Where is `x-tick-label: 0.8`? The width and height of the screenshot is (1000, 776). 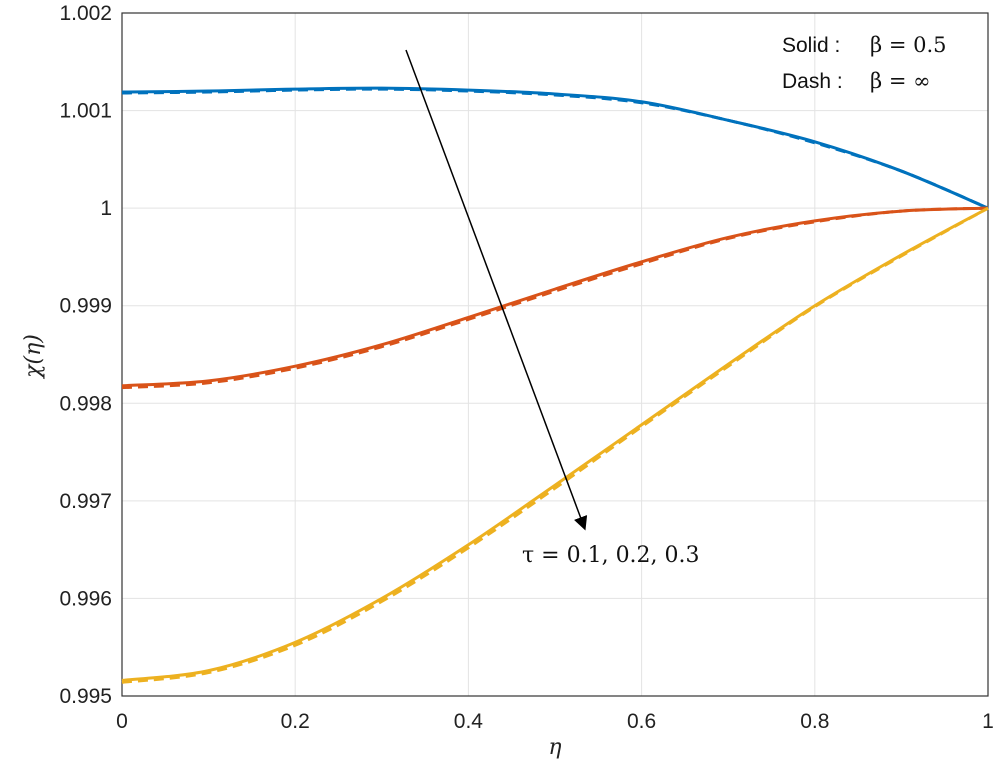 x-tick-label: 0.8 is located at coordinates (814, 721).